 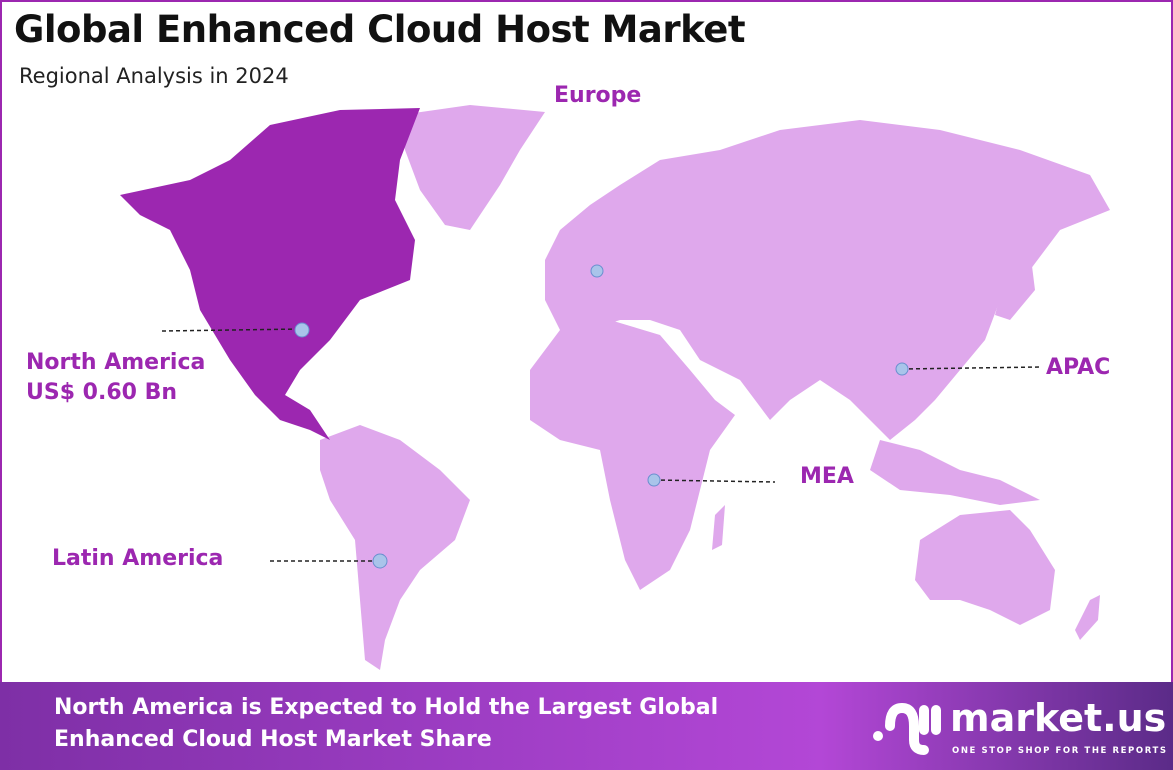 What do you see at coordinates (232, 330) in the screenshot?
I see `north-america-leader-line` at bounding box center [232, 330].